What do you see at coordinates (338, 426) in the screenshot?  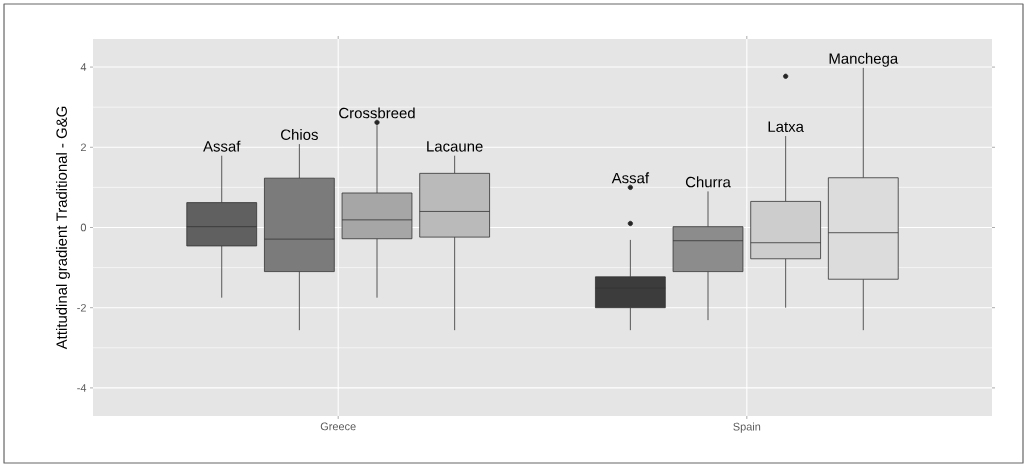 I see `x-tick-label: Greece` at bounding box center [338, 426].